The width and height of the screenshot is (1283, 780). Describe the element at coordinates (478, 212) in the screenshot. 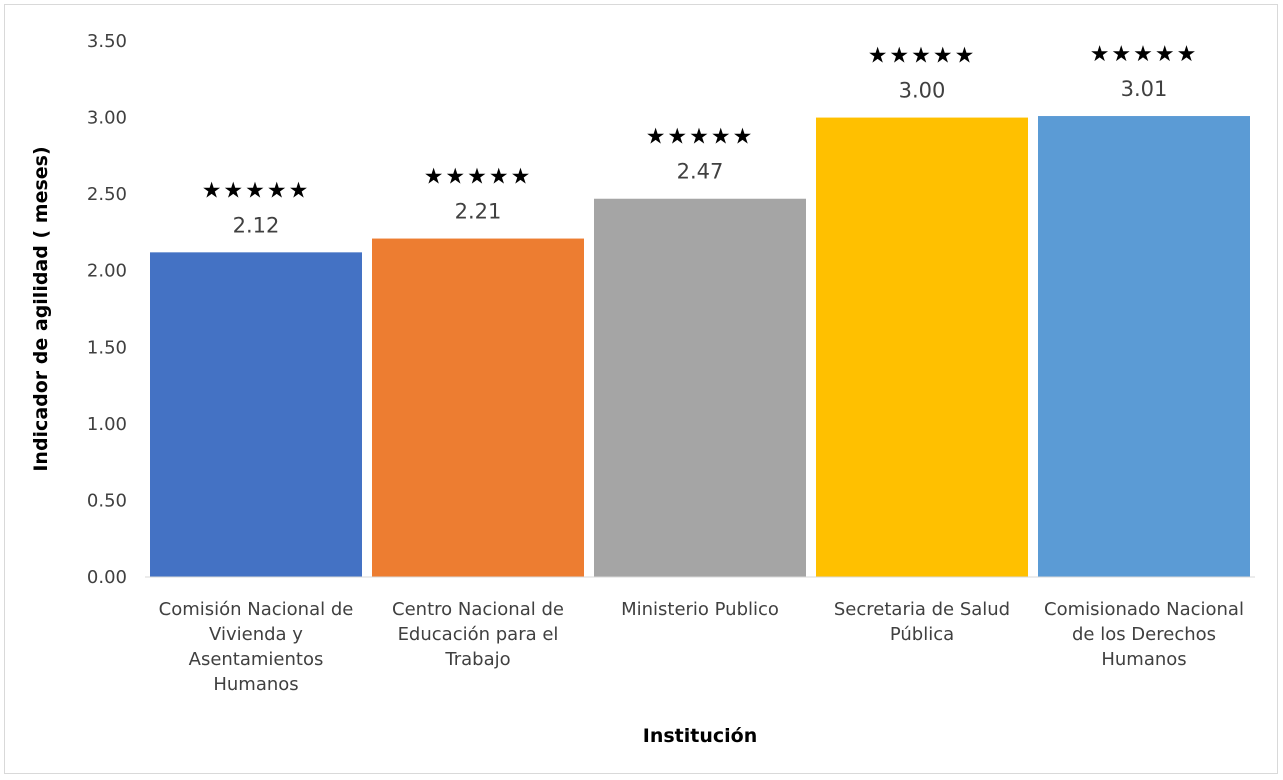

I see `data-label: 2.21` at that location.